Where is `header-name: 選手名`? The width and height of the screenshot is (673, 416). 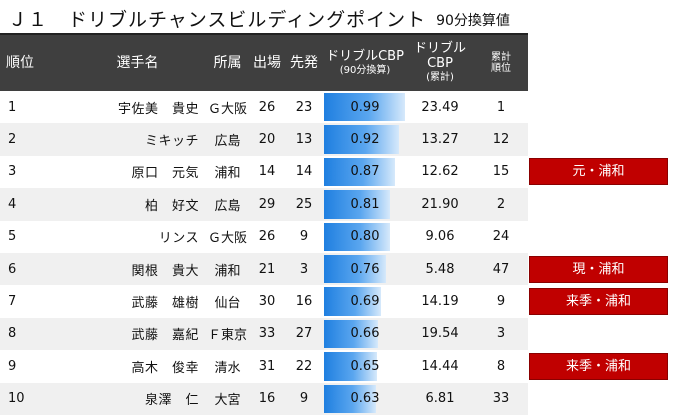
header-name: 選手名 is located at coordinates (137, 63).